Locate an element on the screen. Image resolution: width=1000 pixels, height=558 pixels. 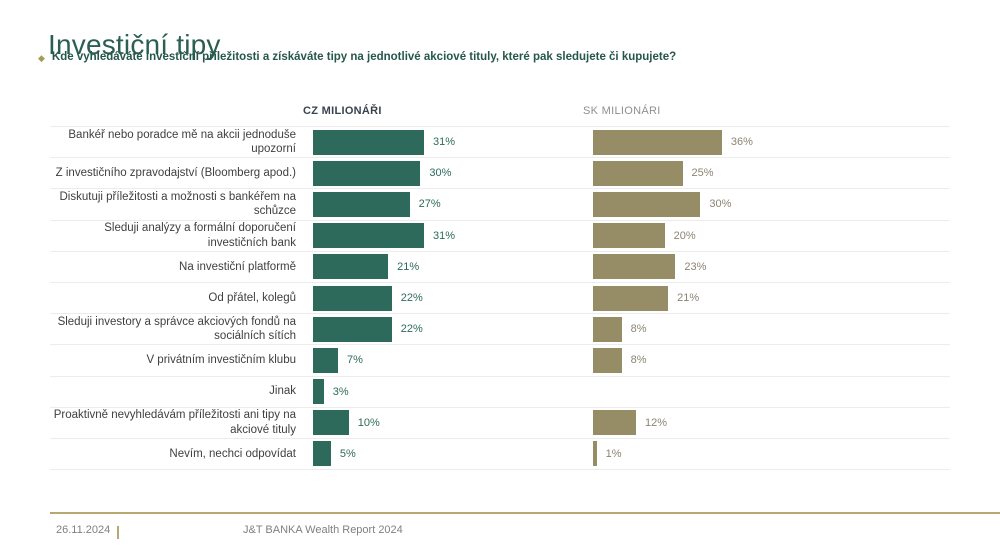
cz-bar-cell: 7% is located at coordinates (436, 360).